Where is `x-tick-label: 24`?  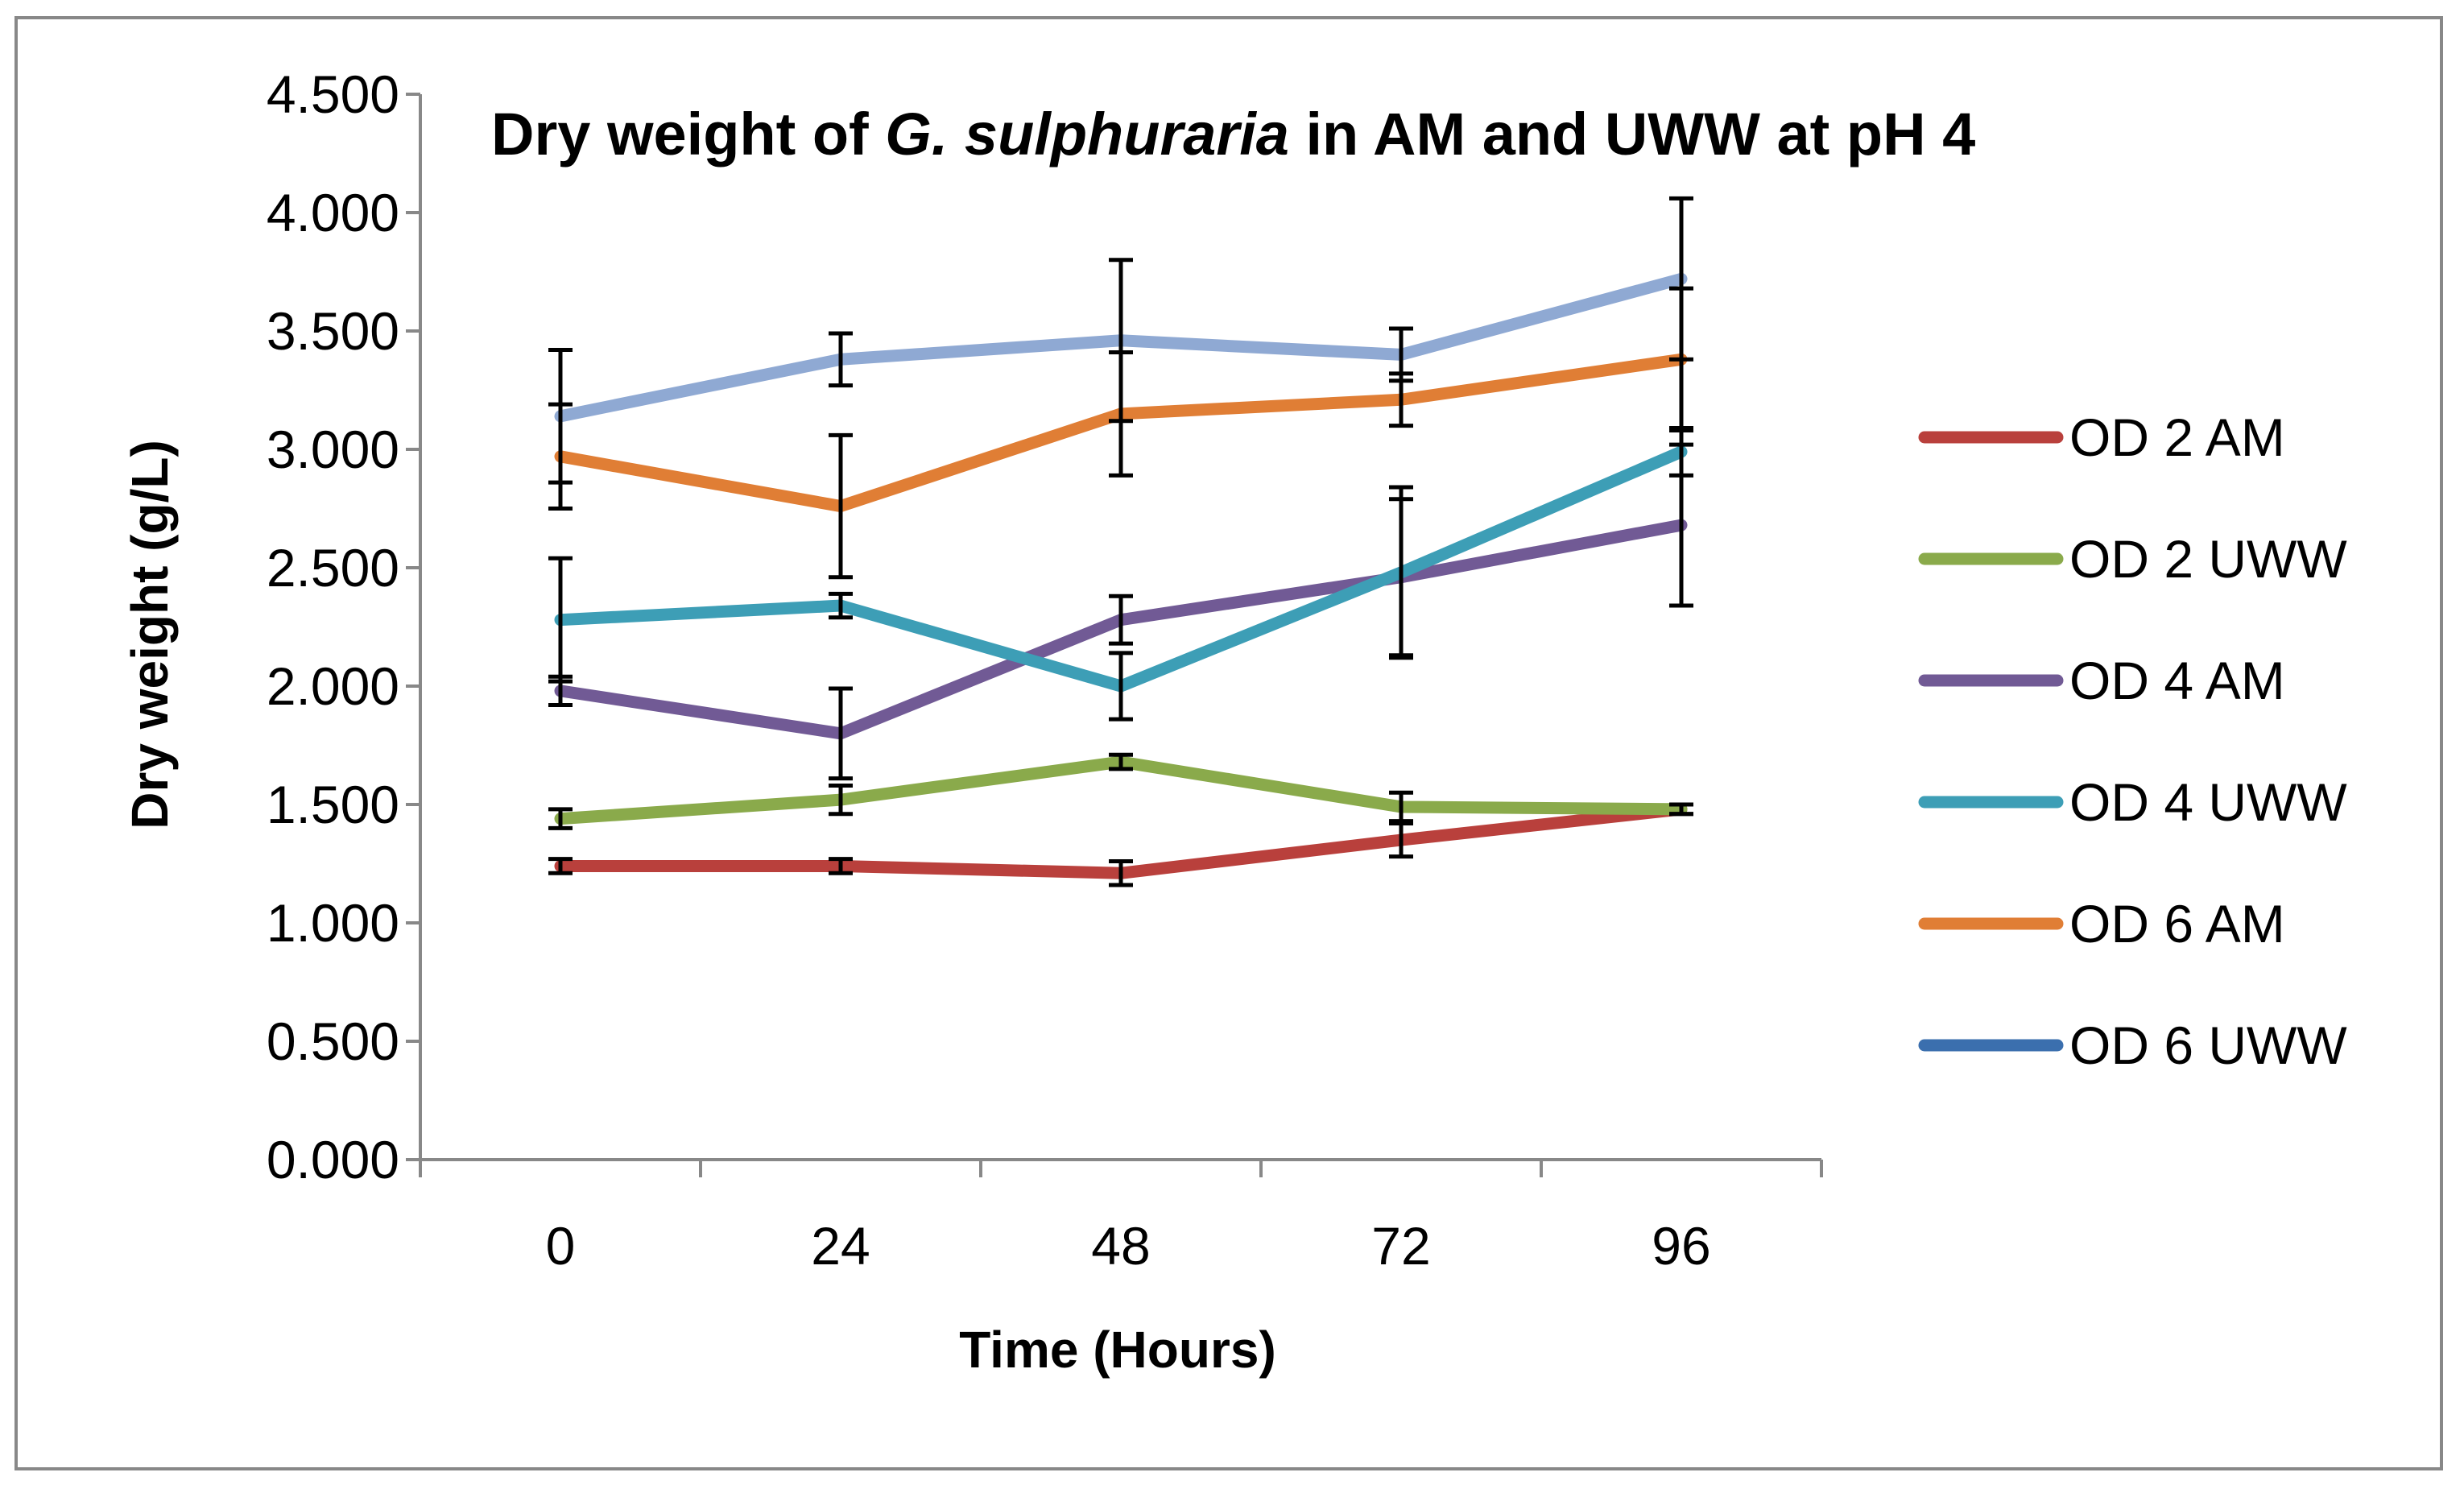
x-tick-label: 24 is located at coordinates (840, 1246).